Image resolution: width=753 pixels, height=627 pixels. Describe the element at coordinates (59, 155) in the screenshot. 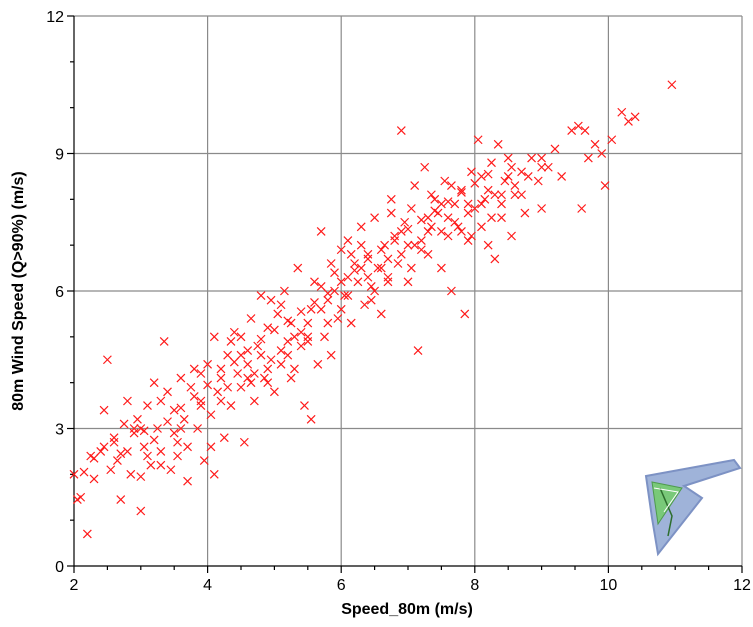

I see `y-tick-label: 9` at that location.